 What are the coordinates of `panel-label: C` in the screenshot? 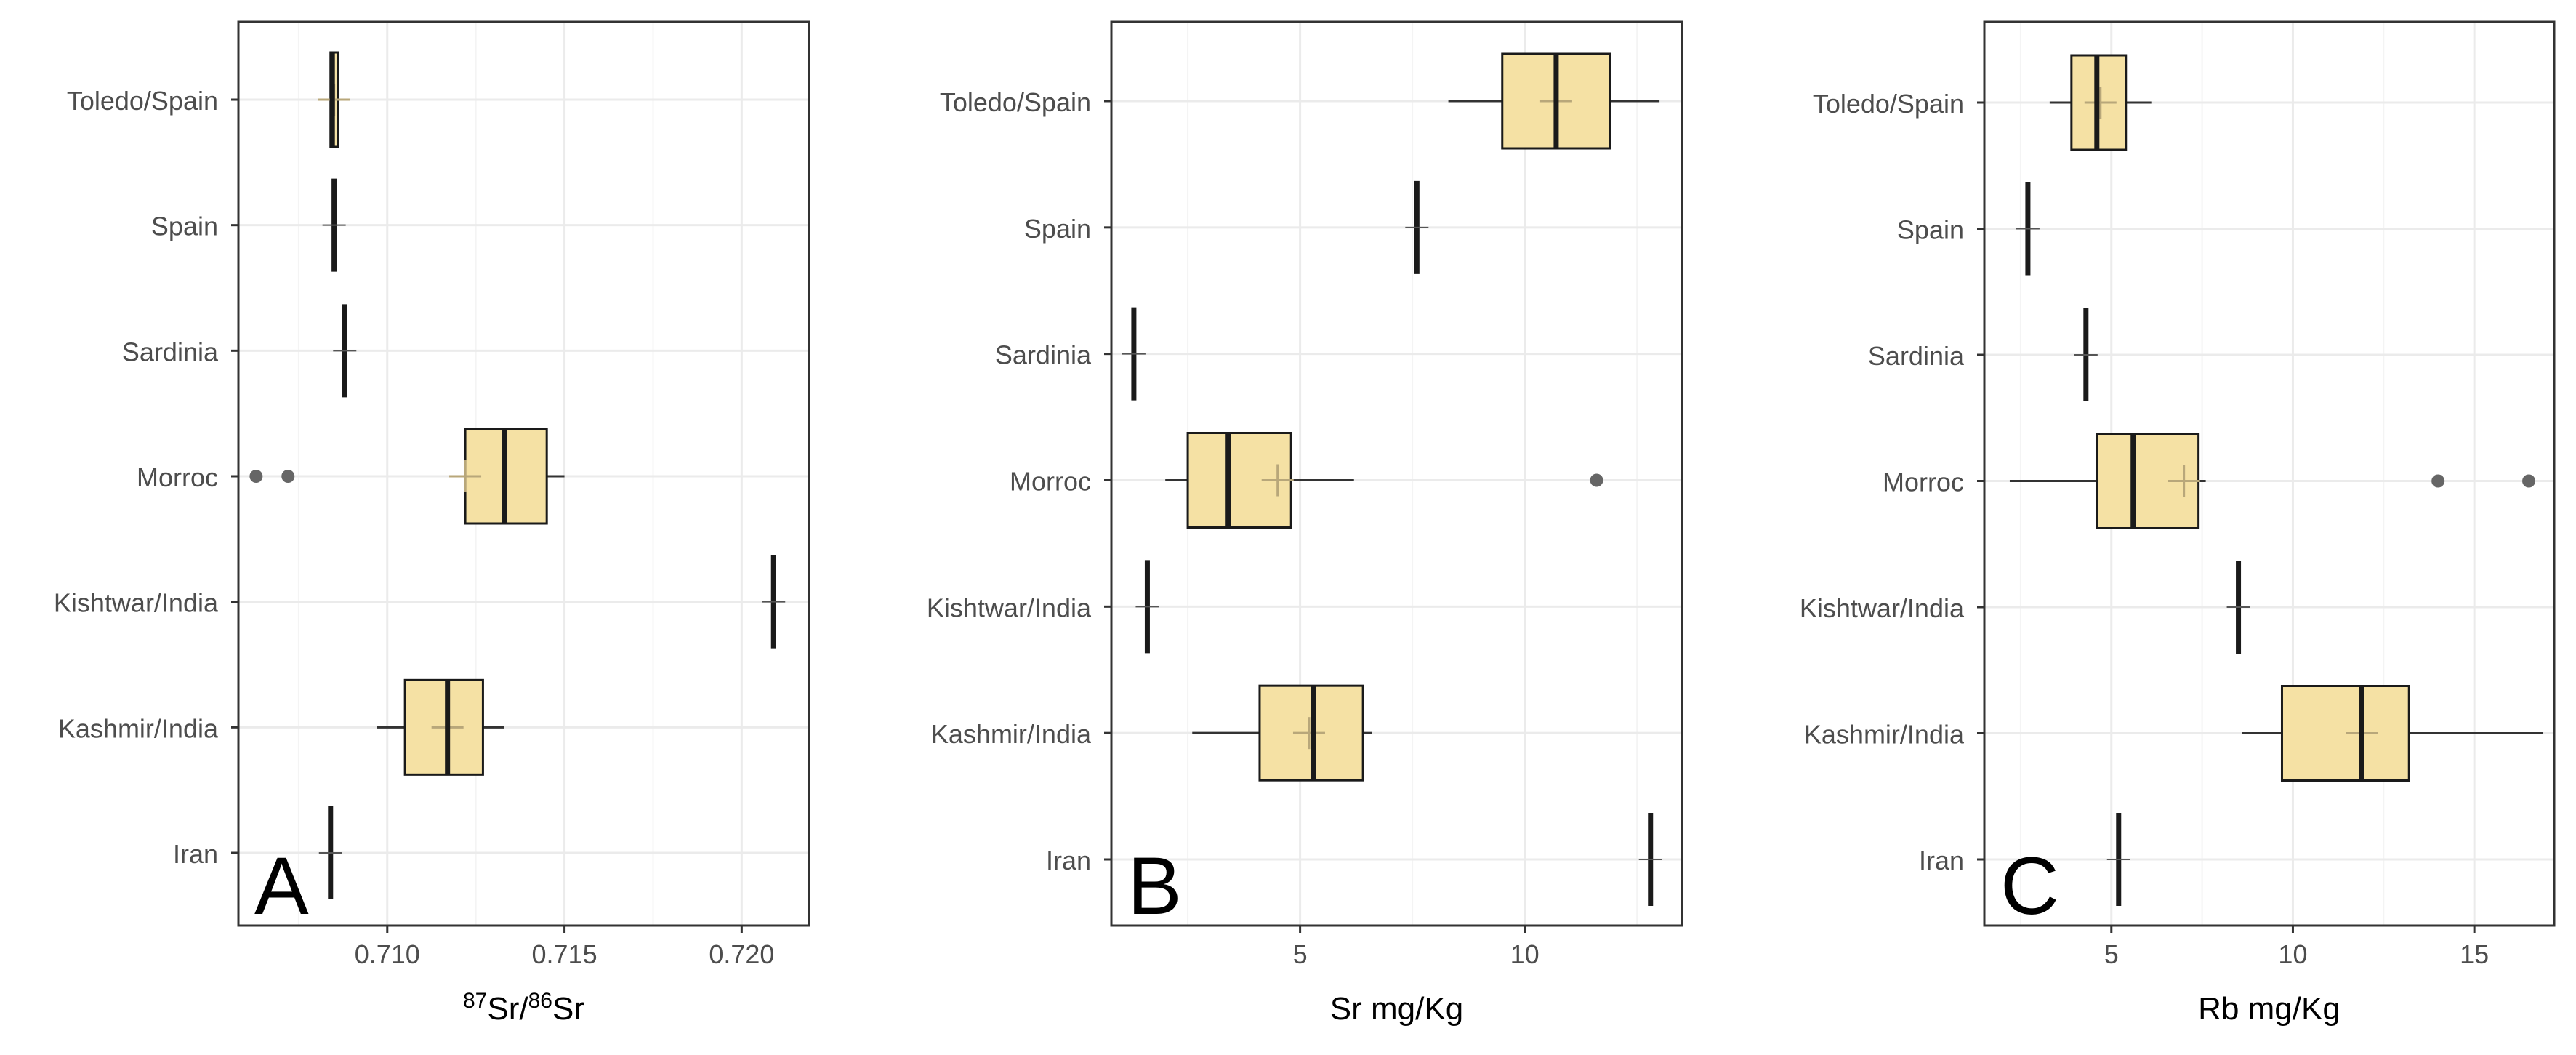 It's located at (2029, 886).